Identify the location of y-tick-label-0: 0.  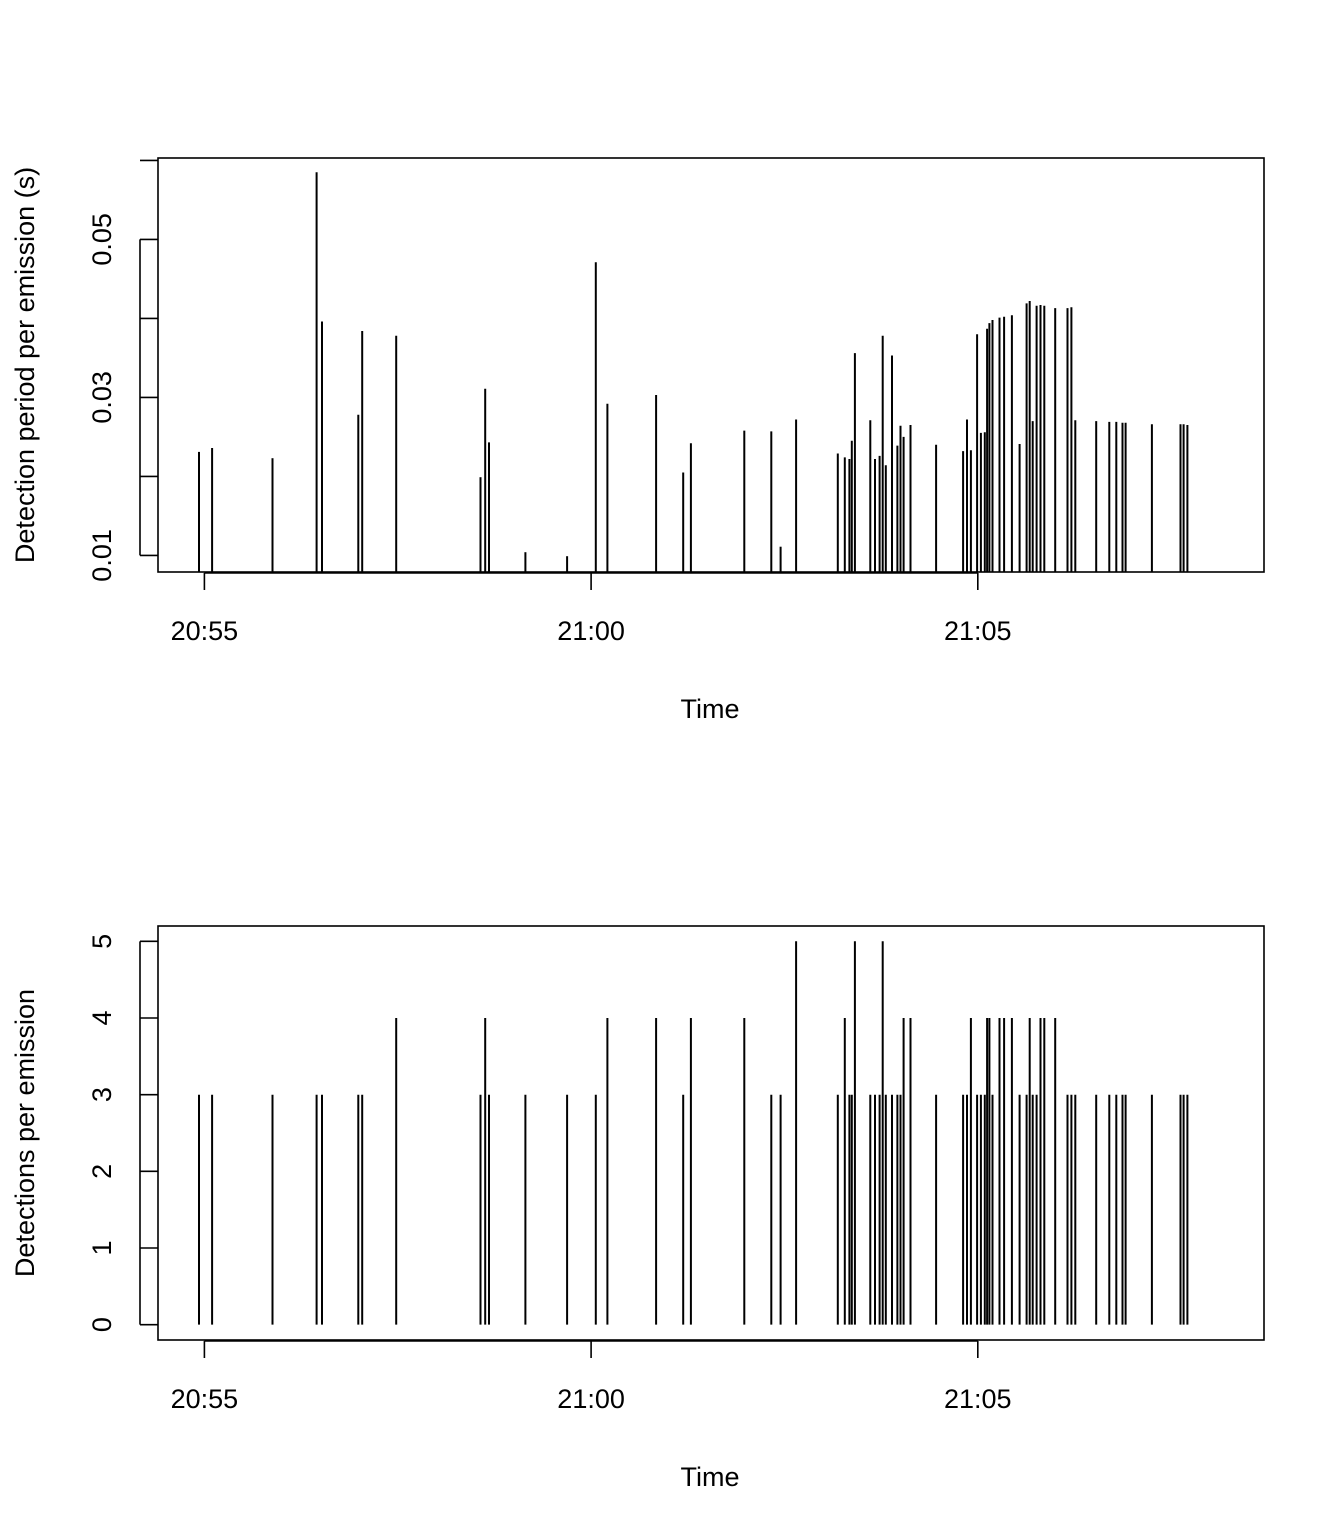
(102, 1324).